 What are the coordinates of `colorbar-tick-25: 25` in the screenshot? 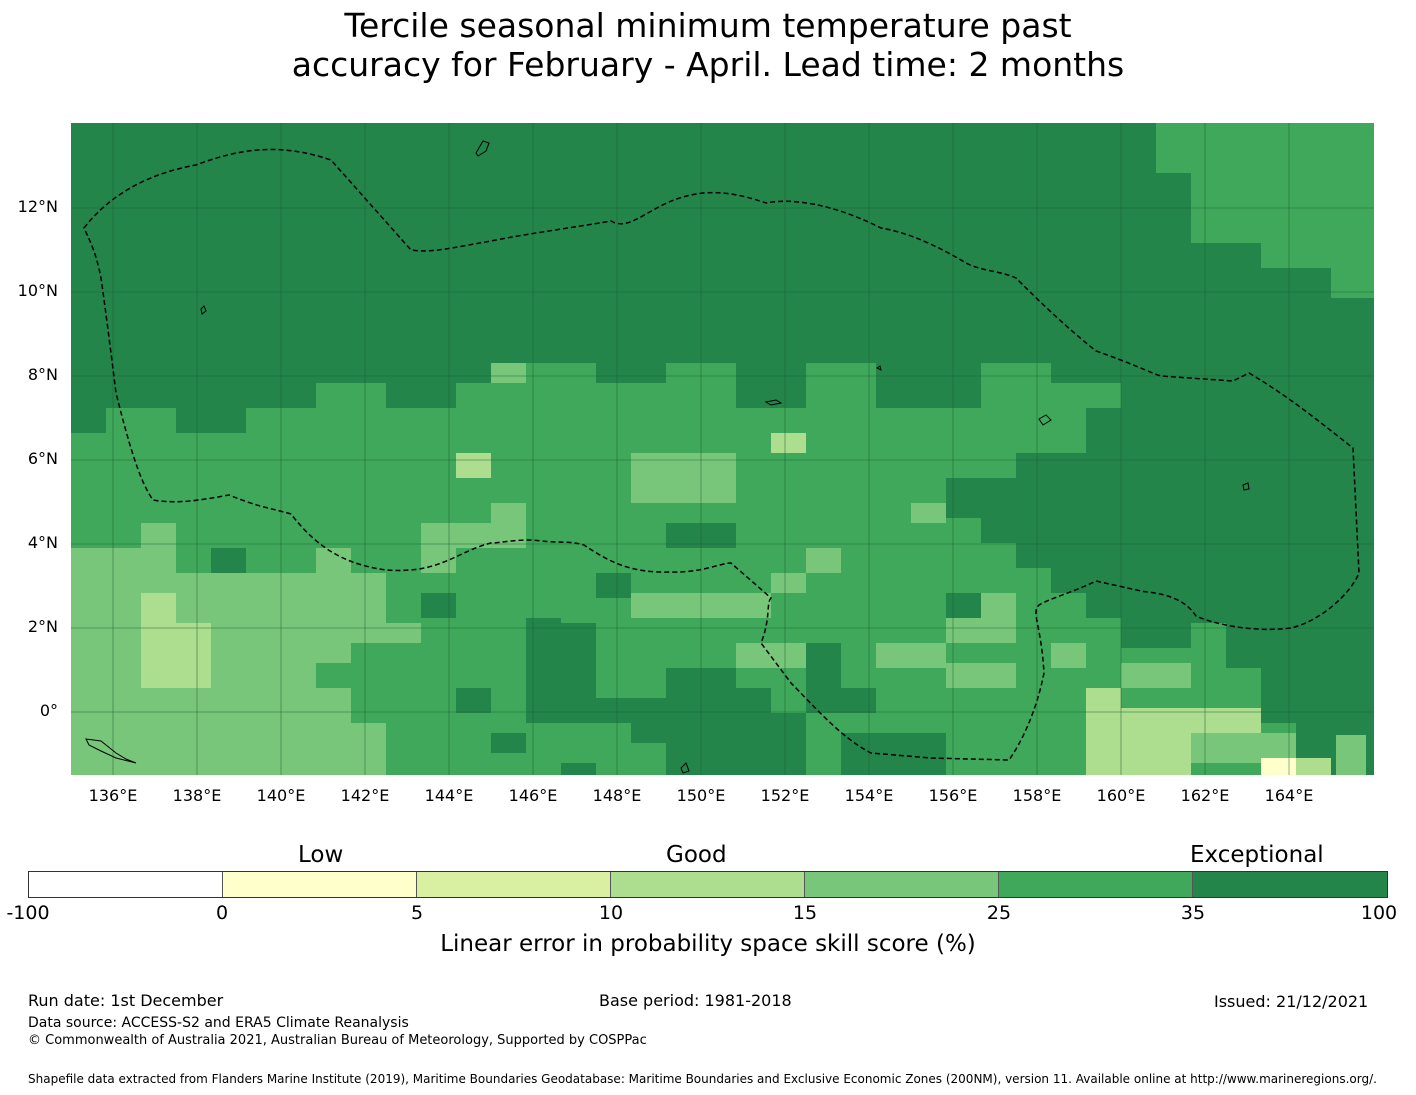 It's located at (999, 913).